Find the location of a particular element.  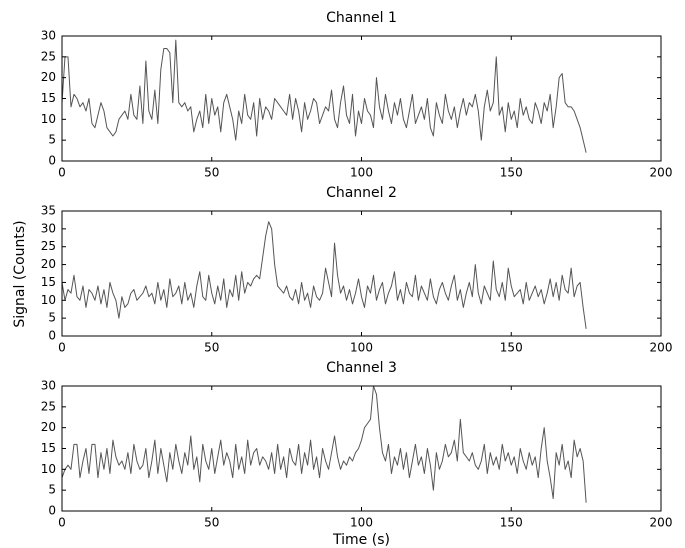

y-tick-label: 35 is located at coordinates (48, 211).